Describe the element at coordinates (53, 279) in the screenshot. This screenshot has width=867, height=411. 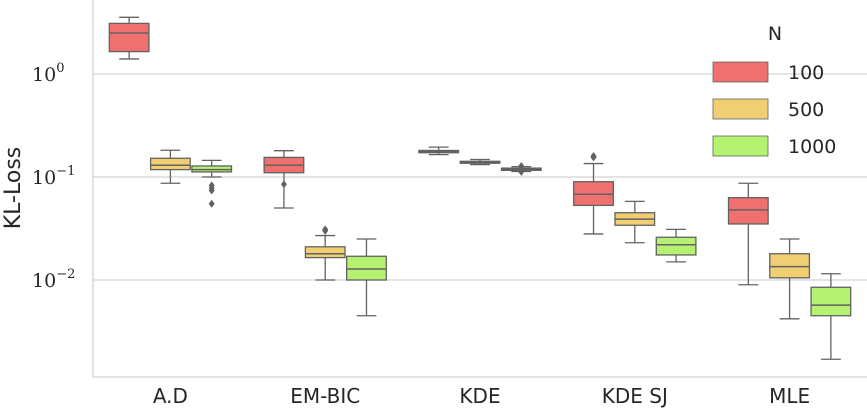
I see `y-tick-label: 10⁻²` at that location.